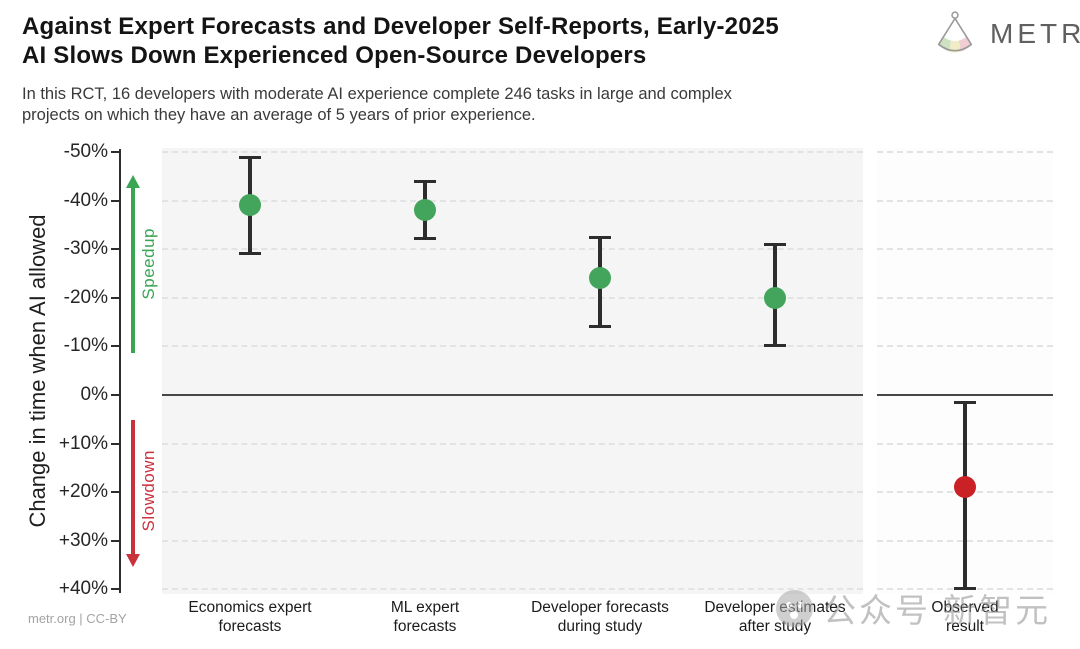 The height and width of the screenshot is (649, 1080). I want to click on metr-wordmark: METR, so click(1035, 33).